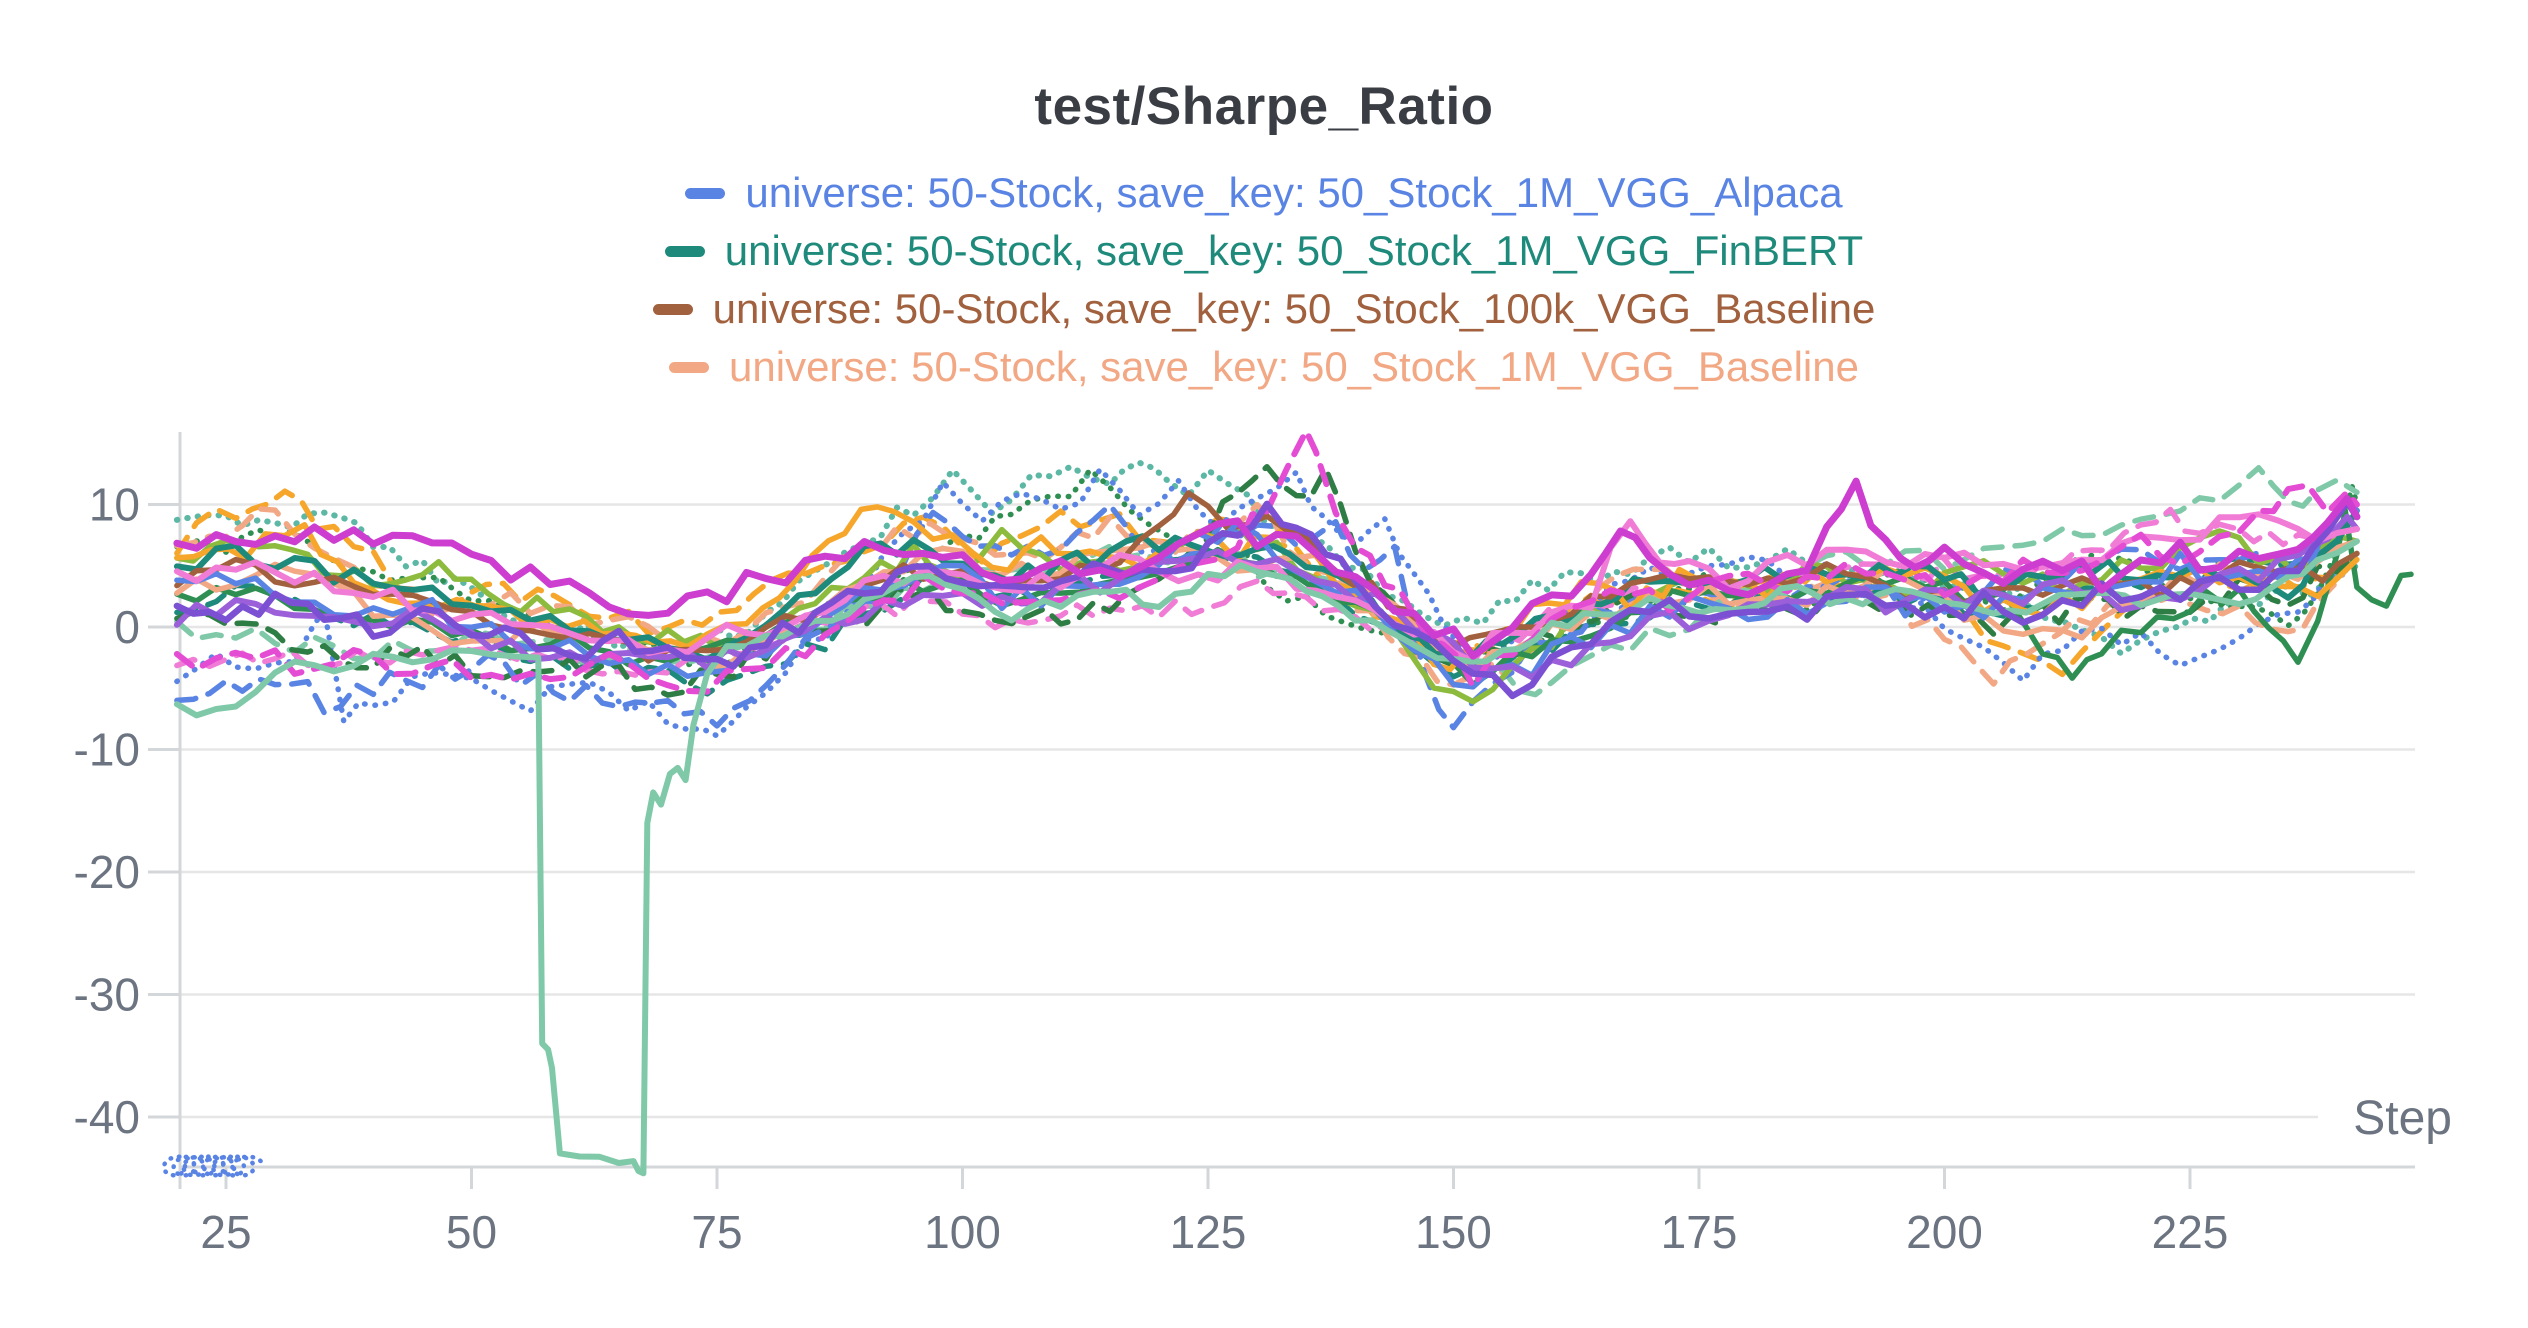 This screenshot has height=1328, width=2528. Describe the element at coordinates (107, 995) in the screenshot. I see `y-tick-label--30: -30` at that location.